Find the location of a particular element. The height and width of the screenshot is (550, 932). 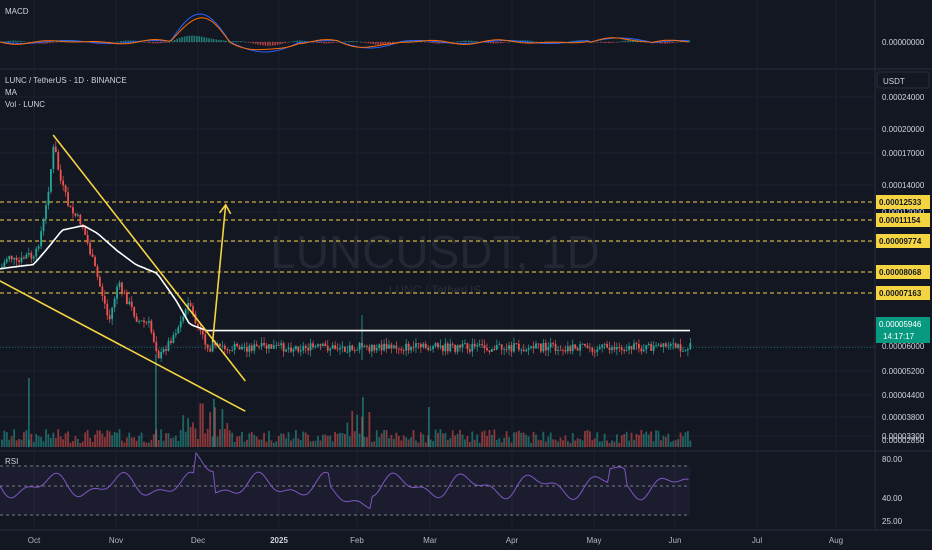

volume-legend: Vol · LUNC is located at coordinates (25, 104).